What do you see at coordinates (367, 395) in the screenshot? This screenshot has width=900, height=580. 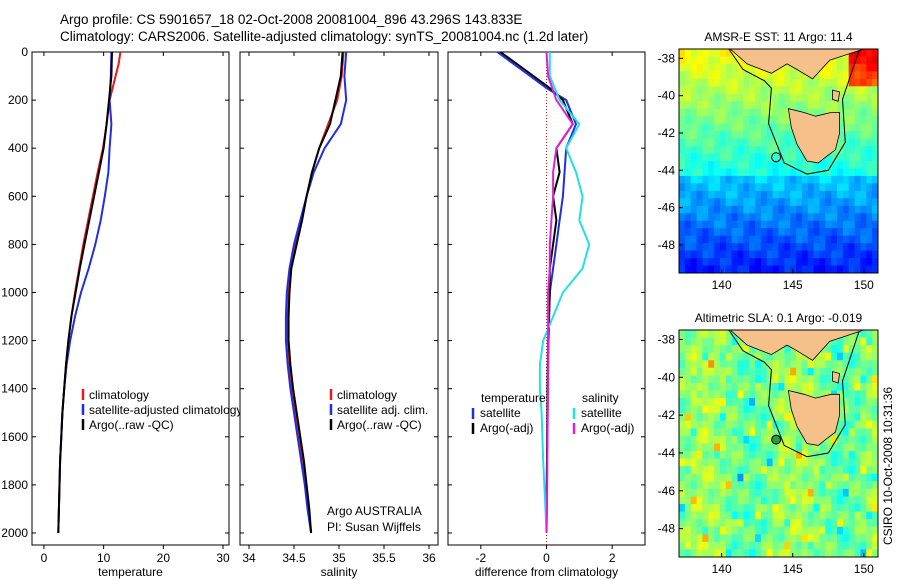 I see `legend-label: climatology` at bounding box center [367, 395].